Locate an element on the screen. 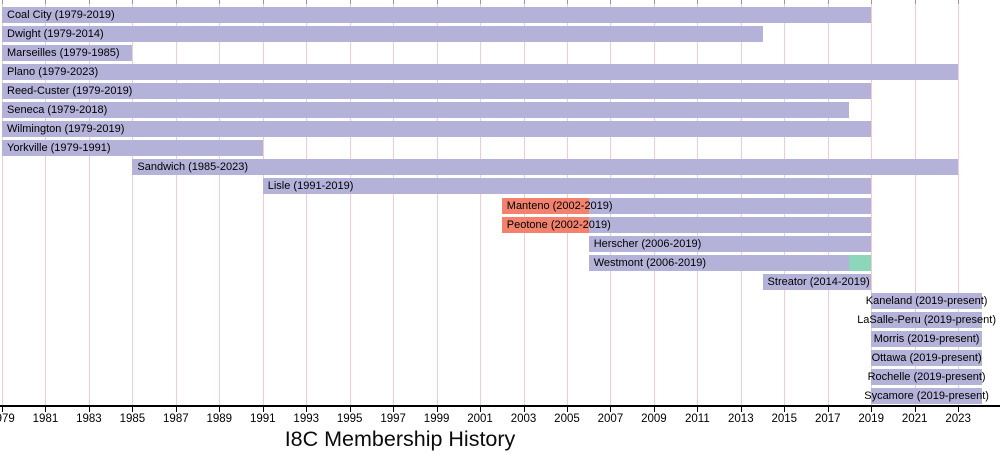 The width and height of the screenshot is (1000, 455). x-tick-label: 1997 is located at coordinates (393, 419).